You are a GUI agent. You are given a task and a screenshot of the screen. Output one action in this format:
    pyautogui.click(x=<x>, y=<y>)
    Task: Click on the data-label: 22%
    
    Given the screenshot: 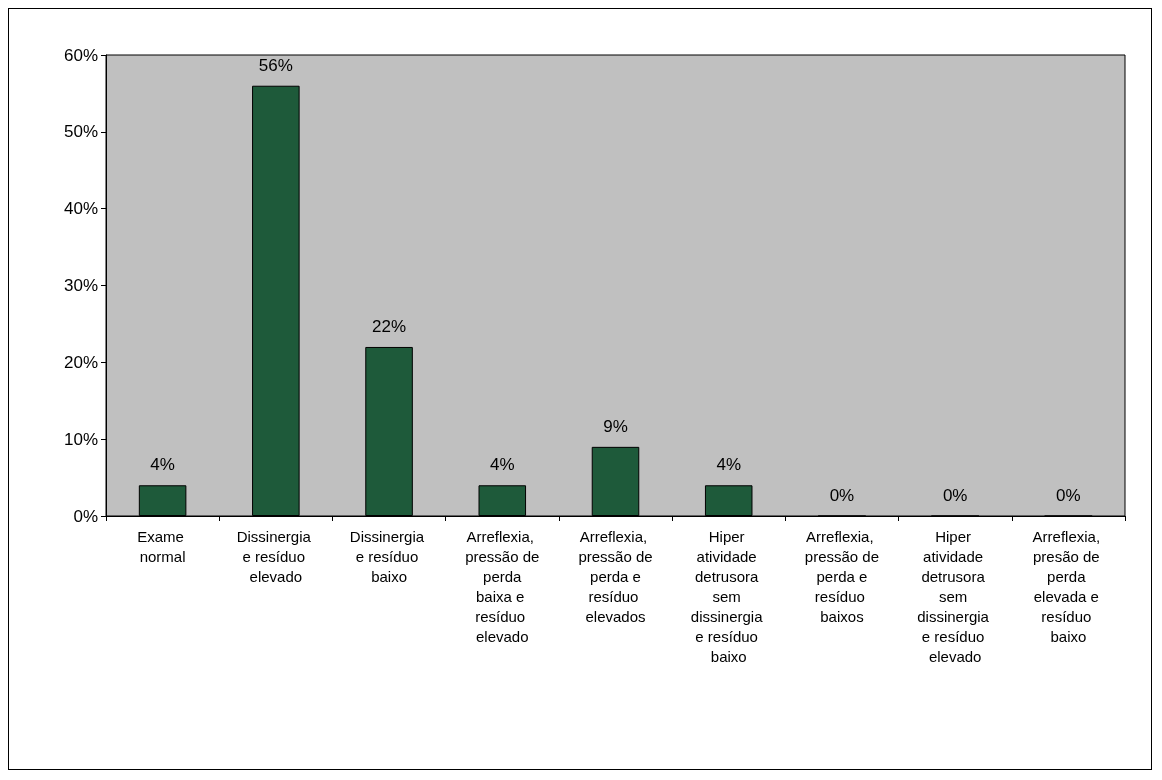 What is the action you would take?
    pyautogui.click(x=389, y=326)
    